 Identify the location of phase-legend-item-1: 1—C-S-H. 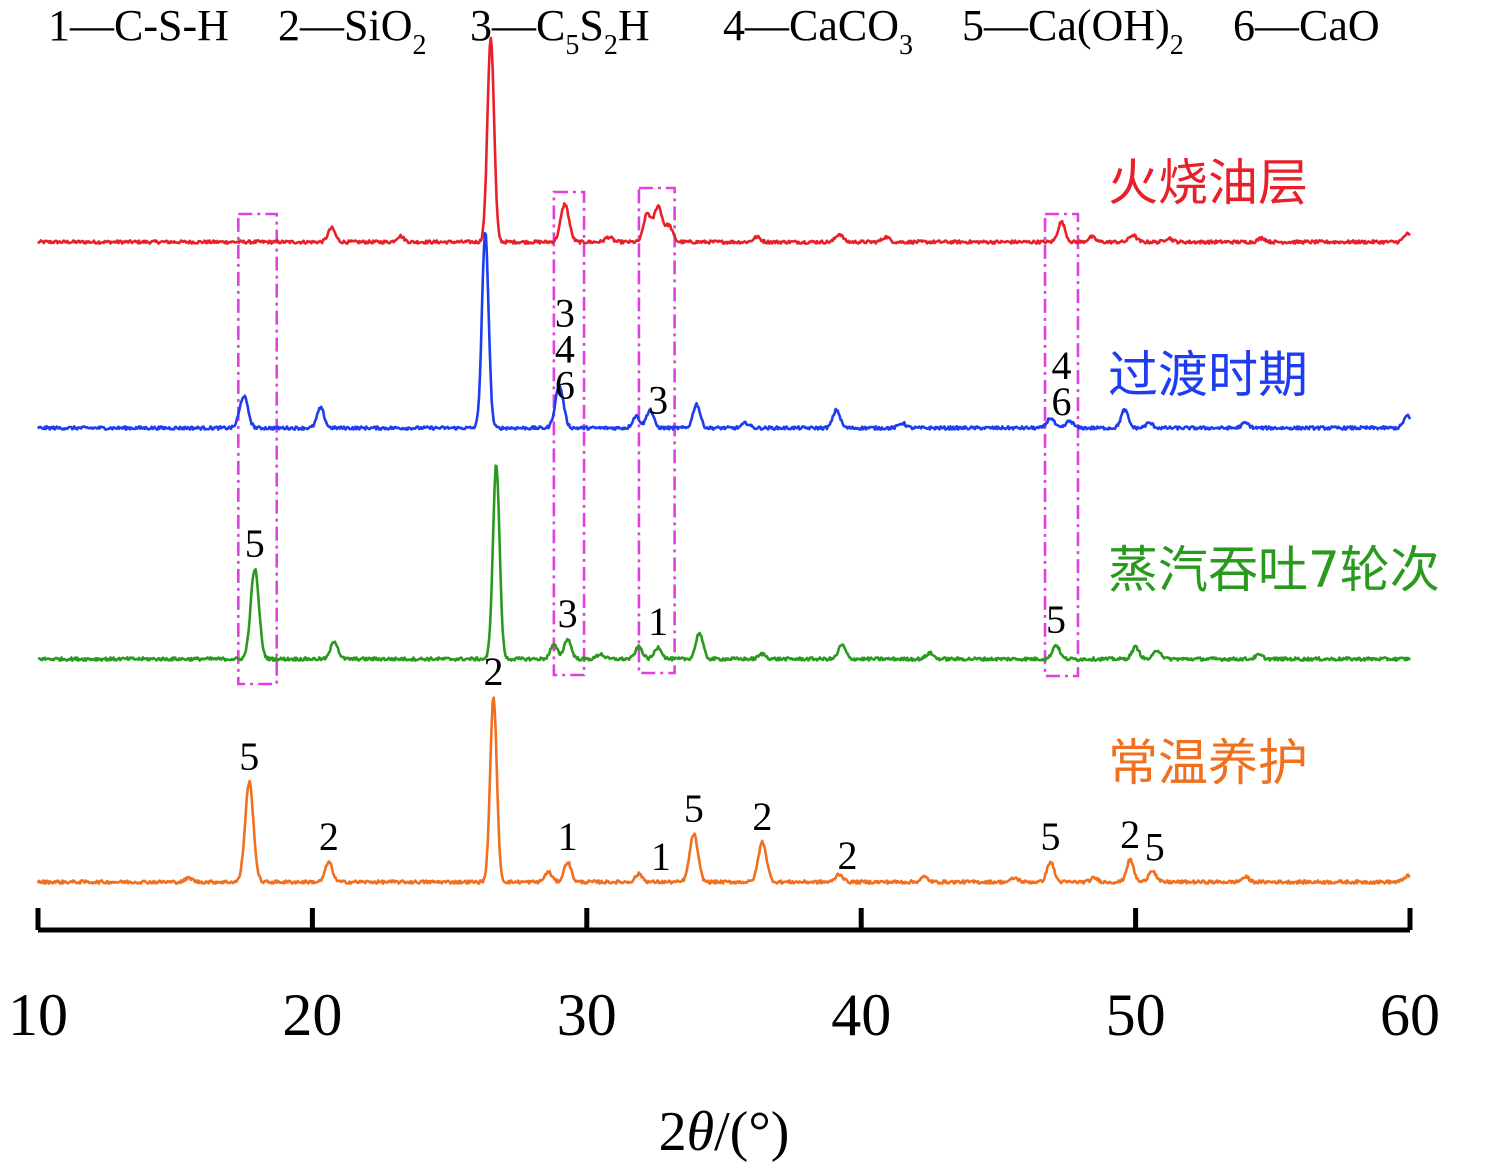
(138, 25).